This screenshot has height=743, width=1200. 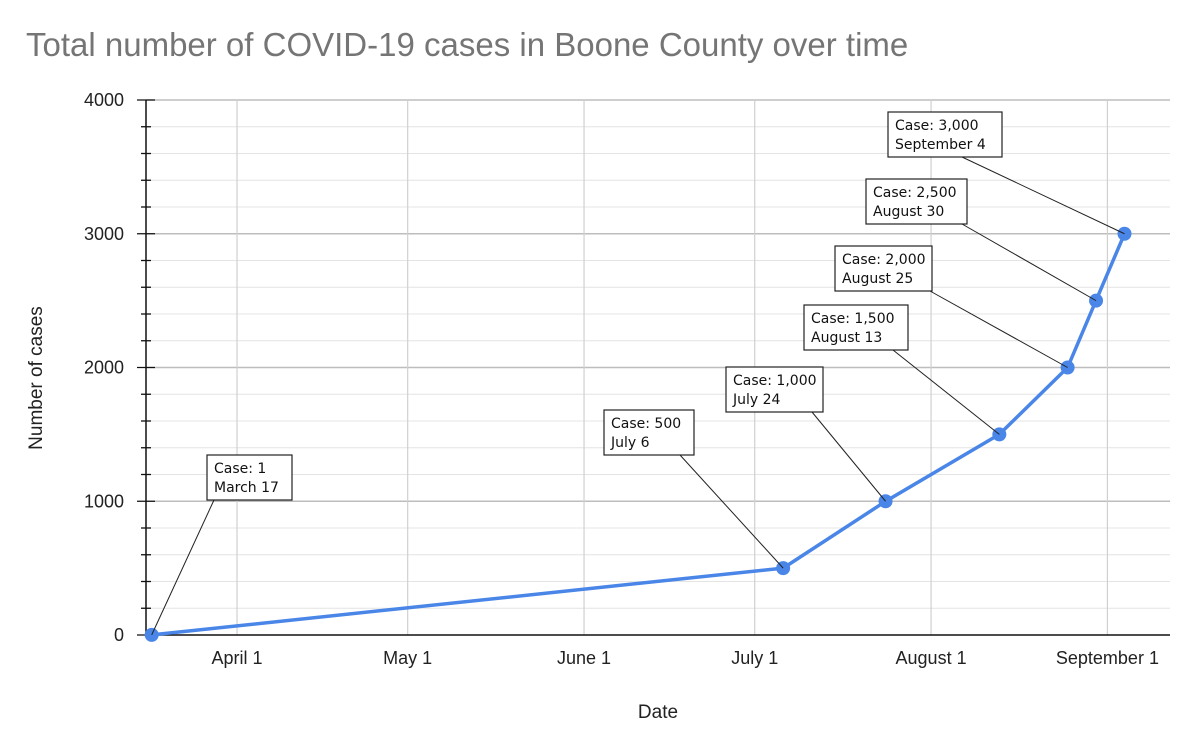 What do you see at coordinates (775, 381) in the screenshot?
I see `annotation-case-label: Case: 1,000` at bounding box center [775, 381].